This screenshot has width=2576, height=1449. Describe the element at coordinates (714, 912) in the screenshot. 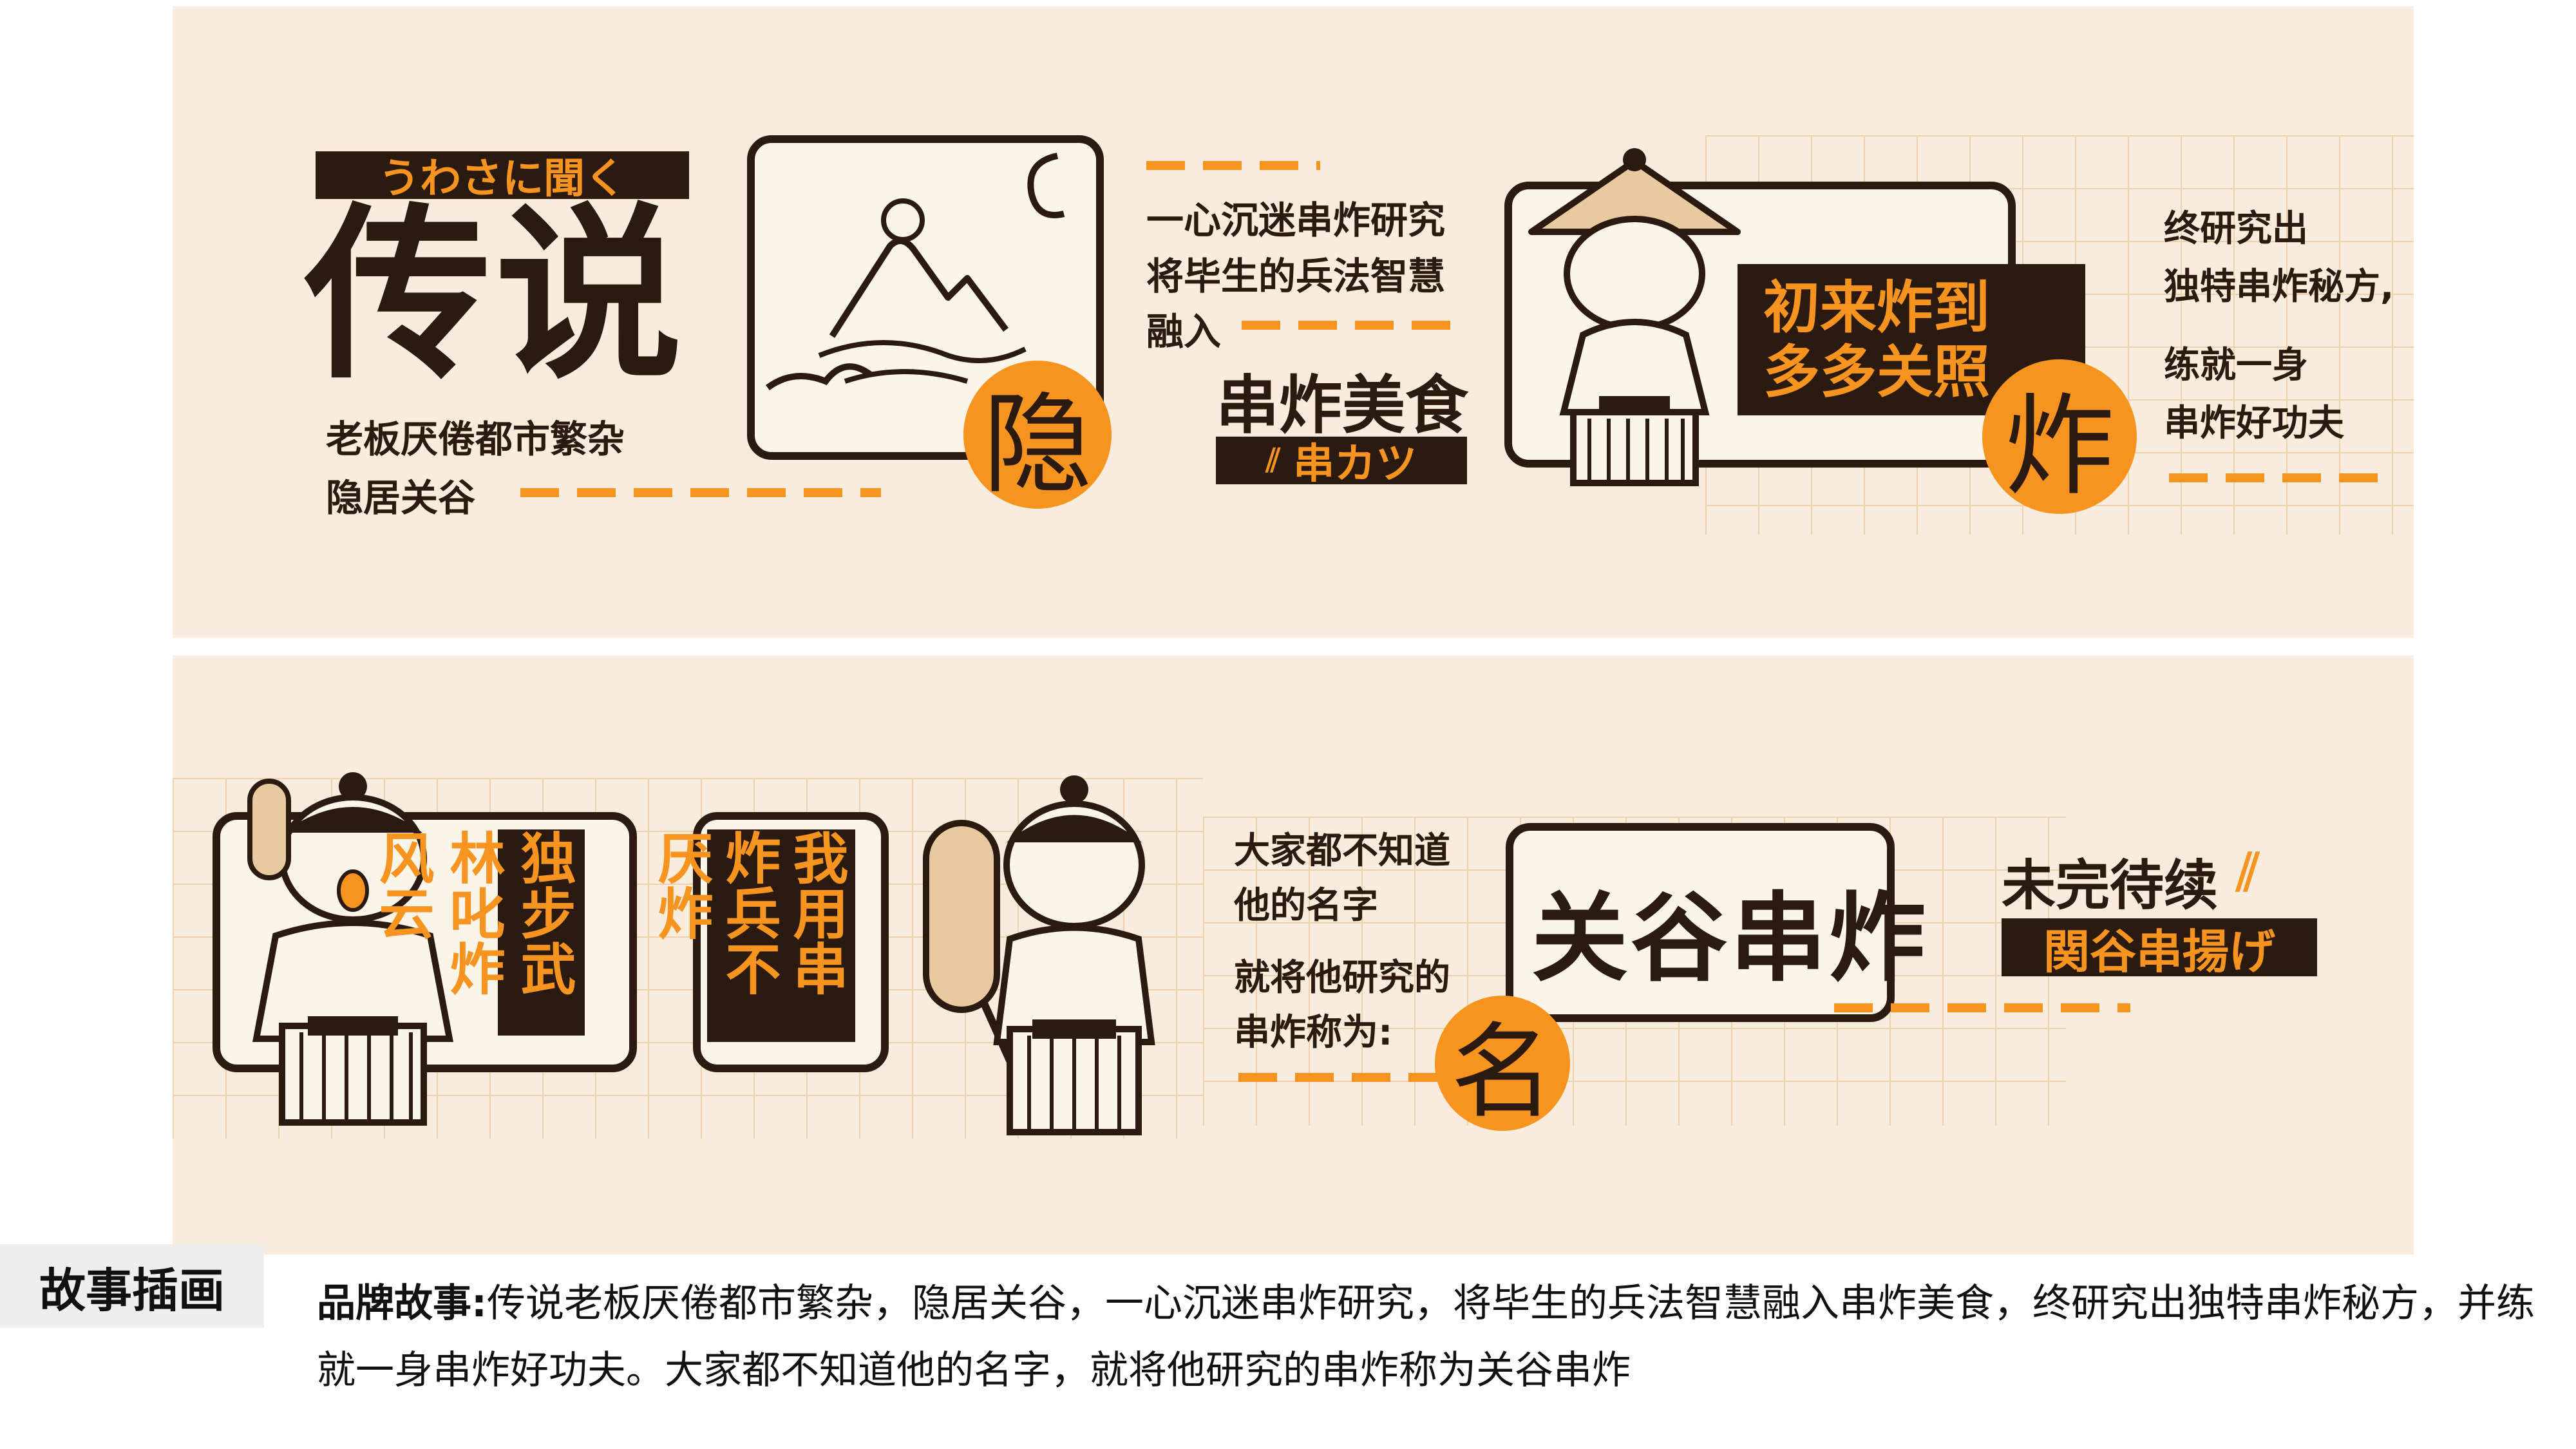

I see `box2-col-2: 兵不厌炸` at that location.